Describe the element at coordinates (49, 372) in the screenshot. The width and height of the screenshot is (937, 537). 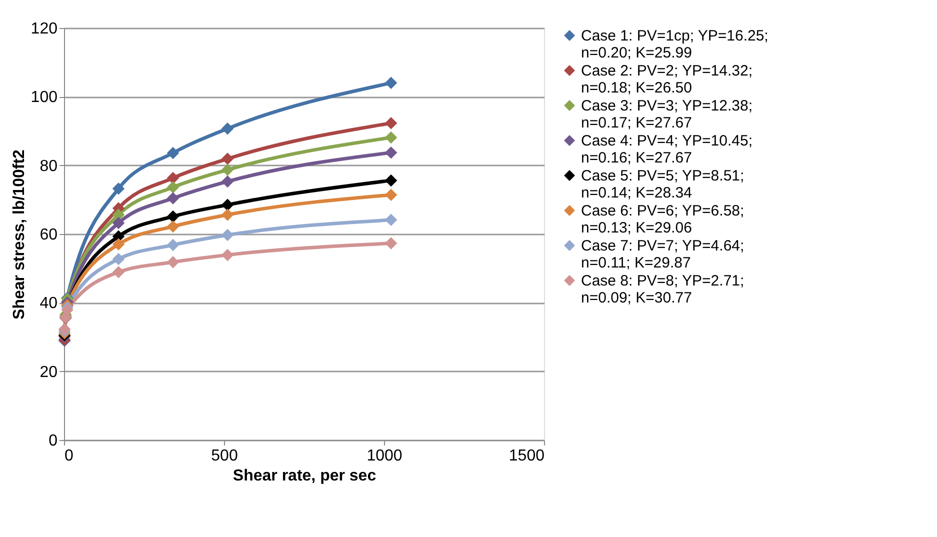
I see `y-tick-label: 20` at that location.